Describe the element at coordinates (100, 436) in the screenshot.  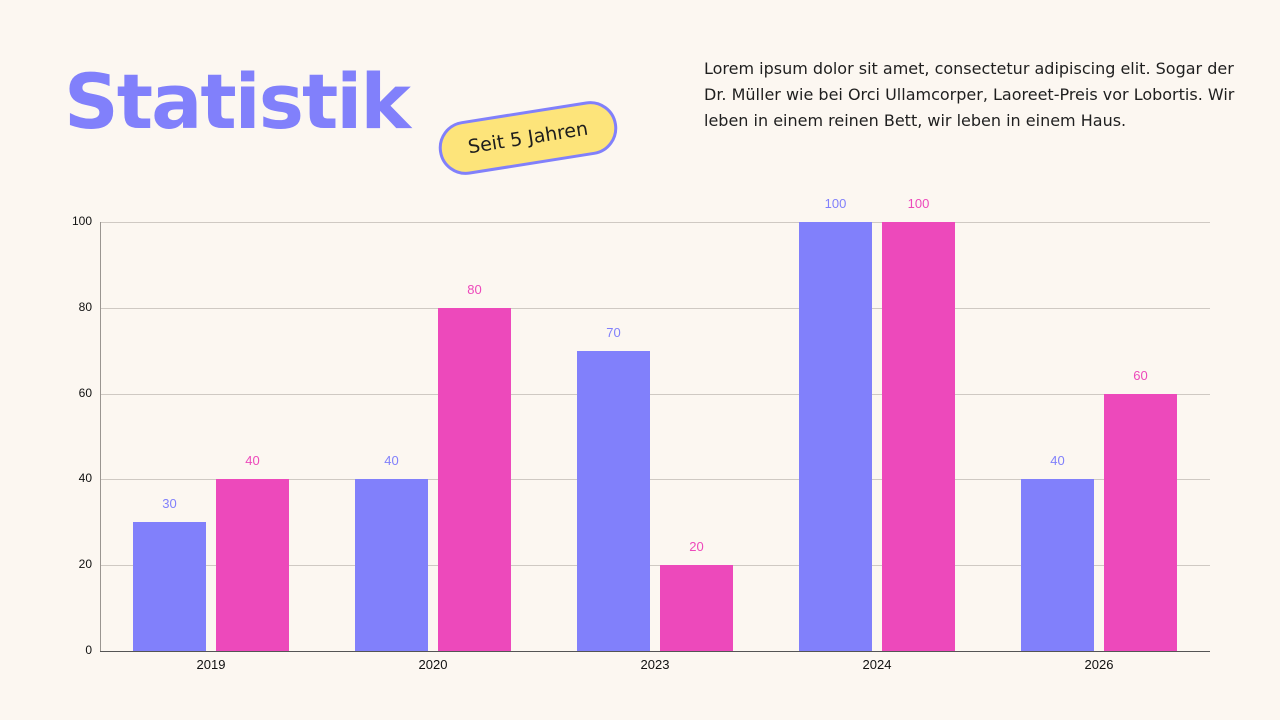
I see `y-axis` at that location.